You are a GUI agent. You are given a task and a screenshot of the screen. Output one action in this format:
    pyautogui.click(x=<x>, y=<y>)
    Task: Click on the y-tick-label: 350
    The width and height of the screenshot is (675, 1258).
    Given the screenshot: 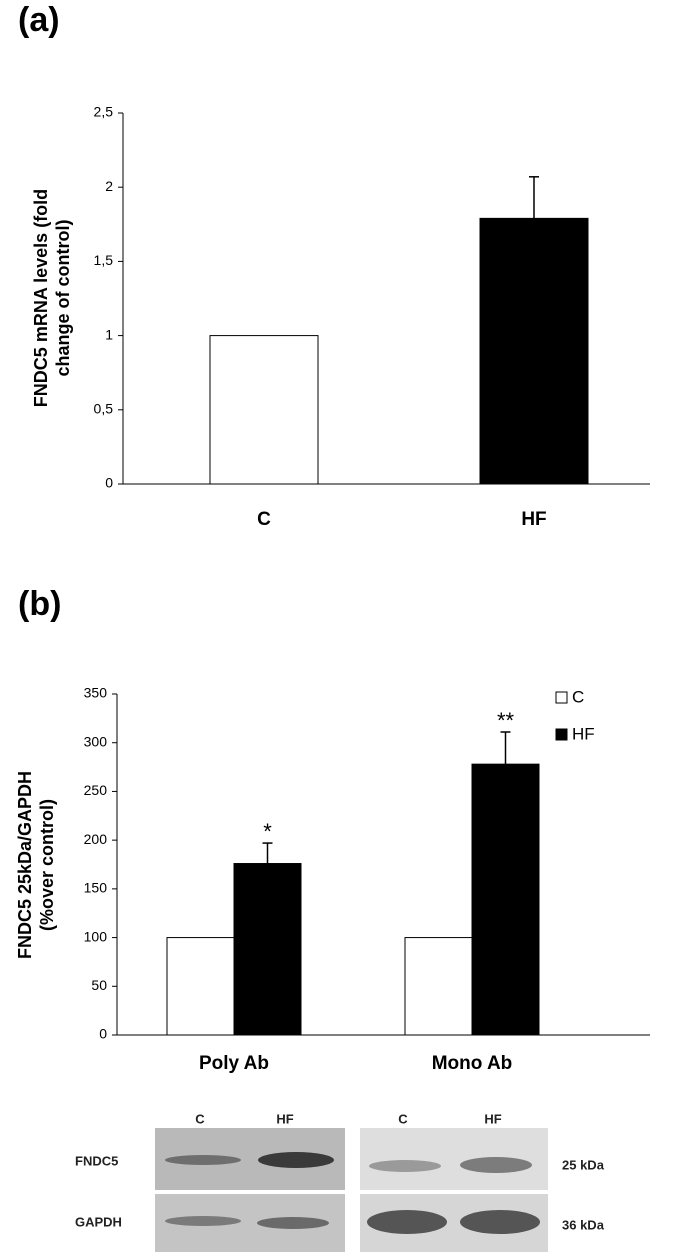 What is the action you would take?
    pyautogui.click(x=96, y=693)
    